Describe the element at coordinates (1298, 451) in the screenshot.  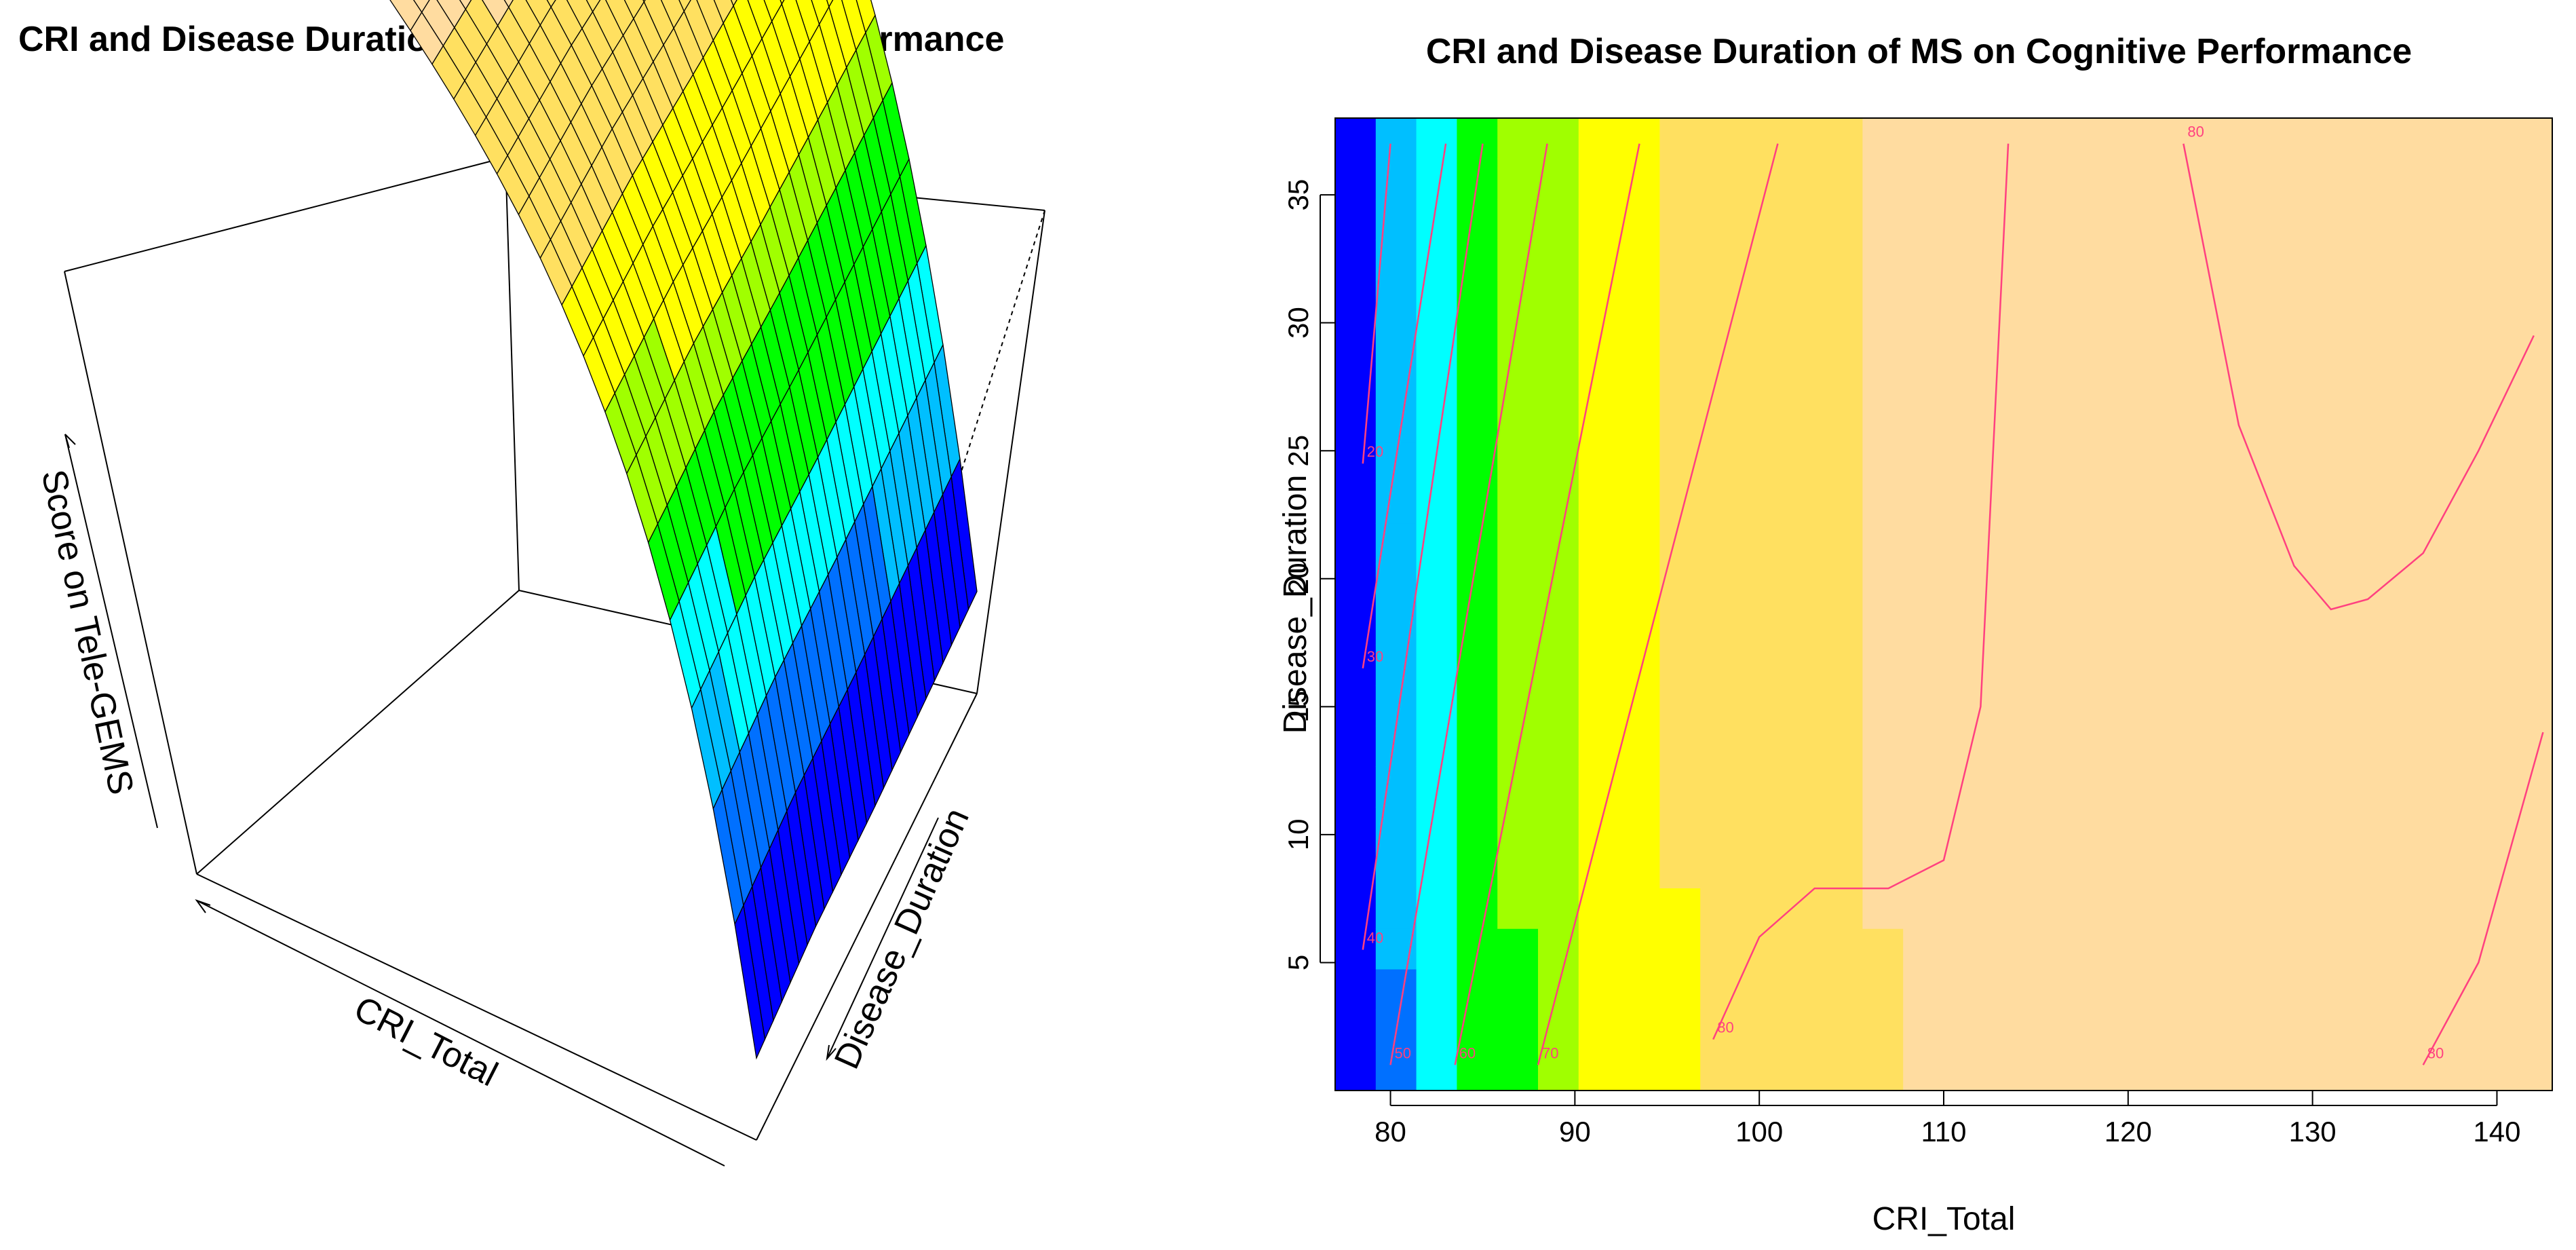
I see `y-tick-label: 25` at that location.